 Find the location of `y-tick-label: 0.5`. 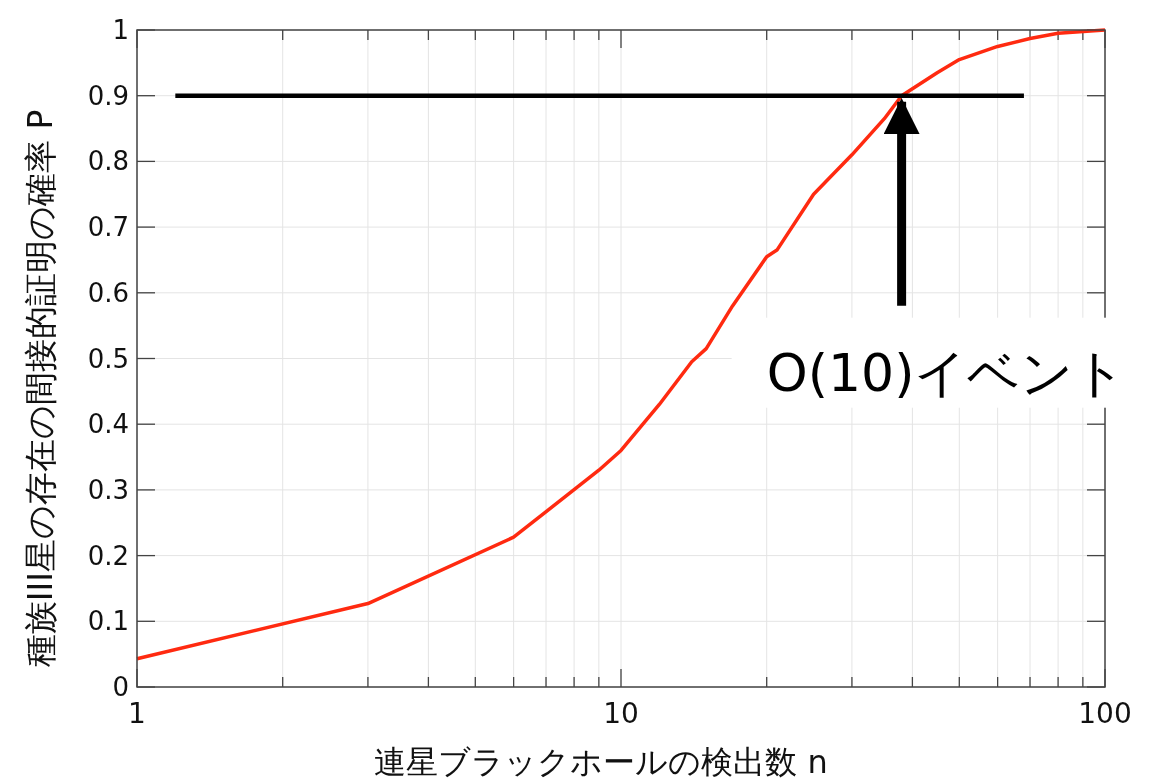

y-tick-label: 0.5 is located at coordinates (108, 358).